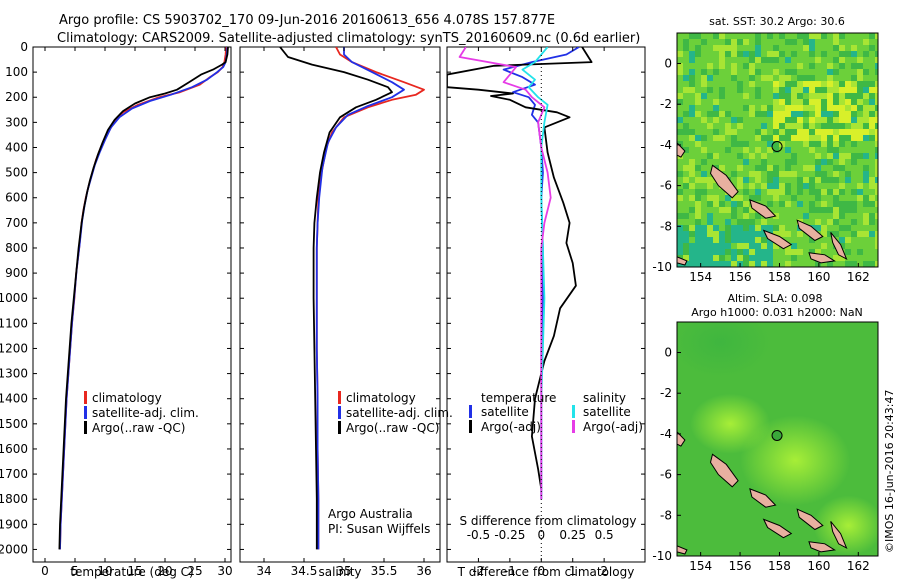 This screenshot has height=580, width=900. What do you see at coordinates (14, 323) in the screenshot?
I see `depth-tick-label: 1100` at bounding box center [14, 323].